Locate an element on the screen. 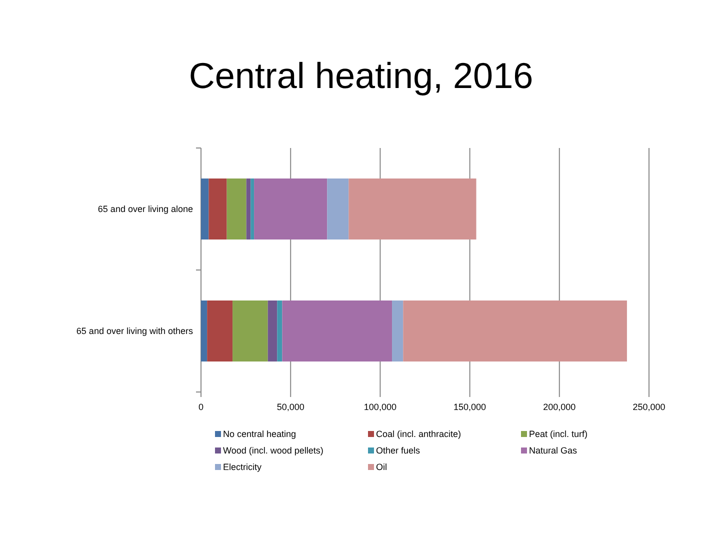  x-tick-label: 200,000 is located at coordinates (559, 407).